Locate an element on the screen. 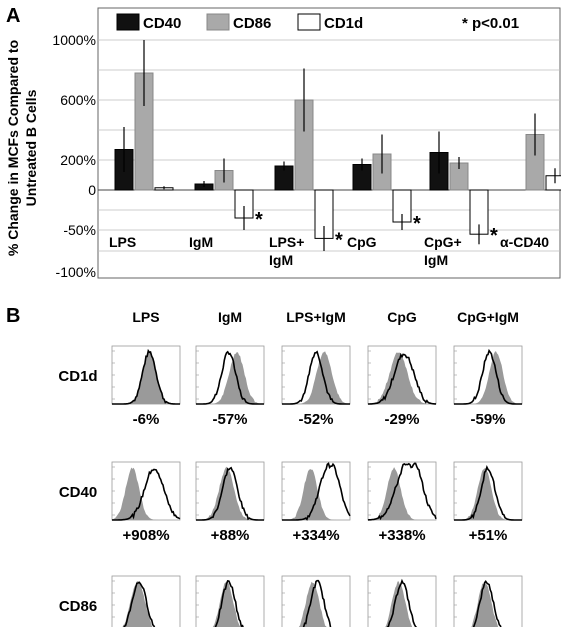 The width and height of the screenshot is (561, 632). percent-change-label: +908% is located at coordinates (145, 535).